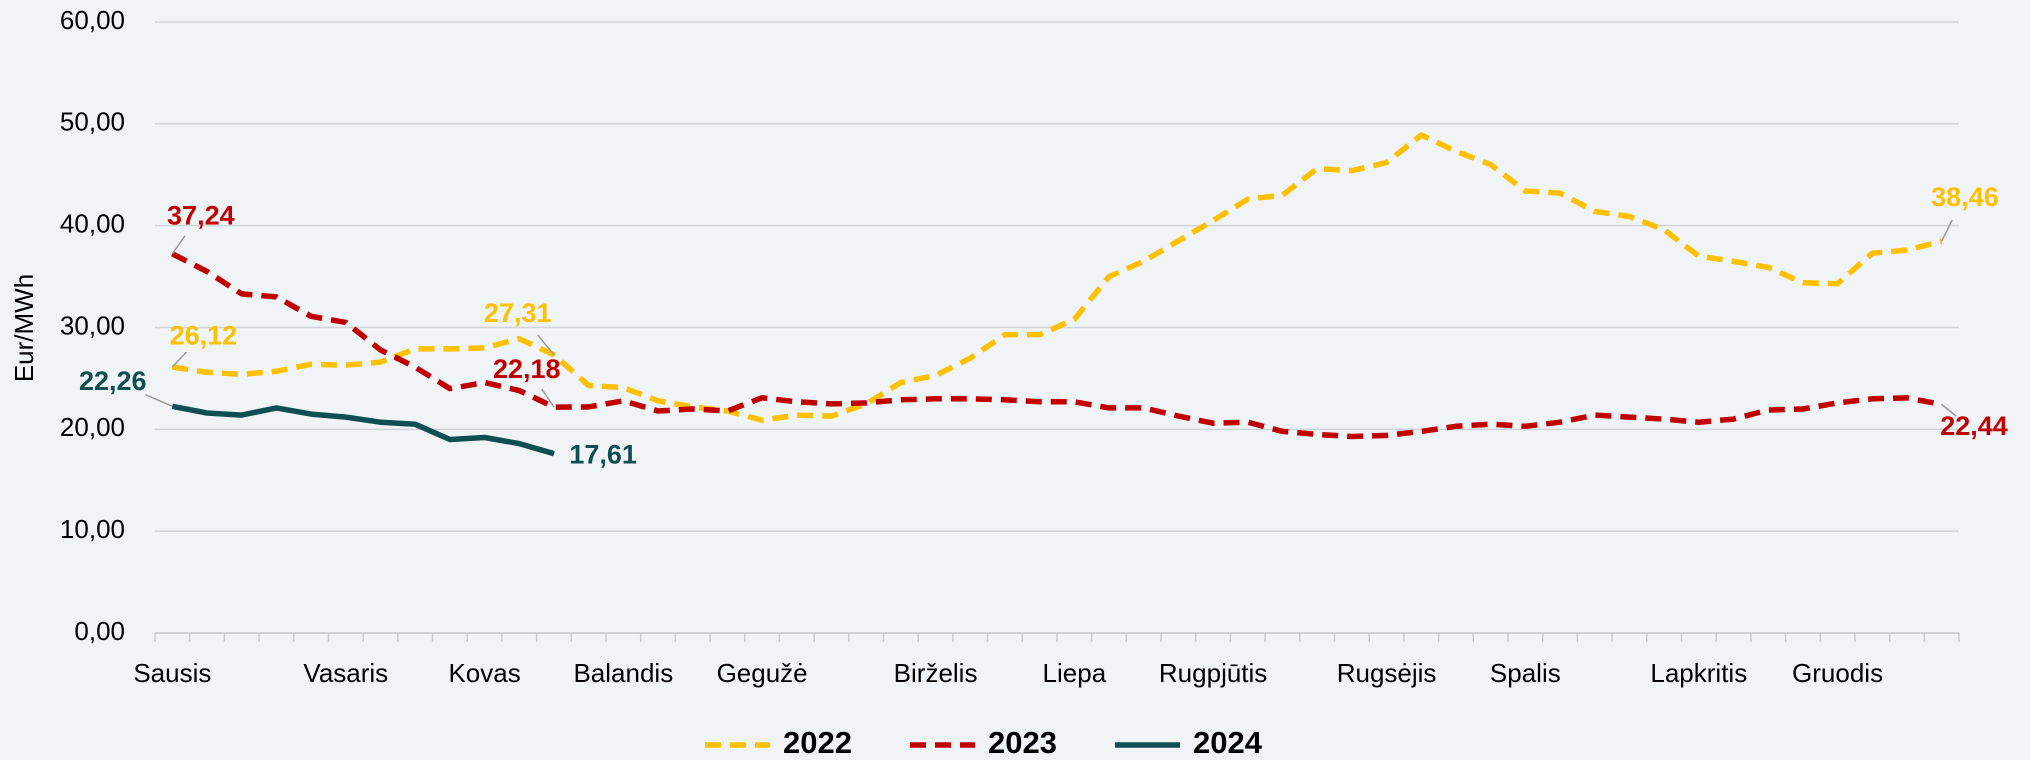 The height and width of the screenshot is (760, 2030). I want to click on y-tick-label: 40,00, so click(92, 224).